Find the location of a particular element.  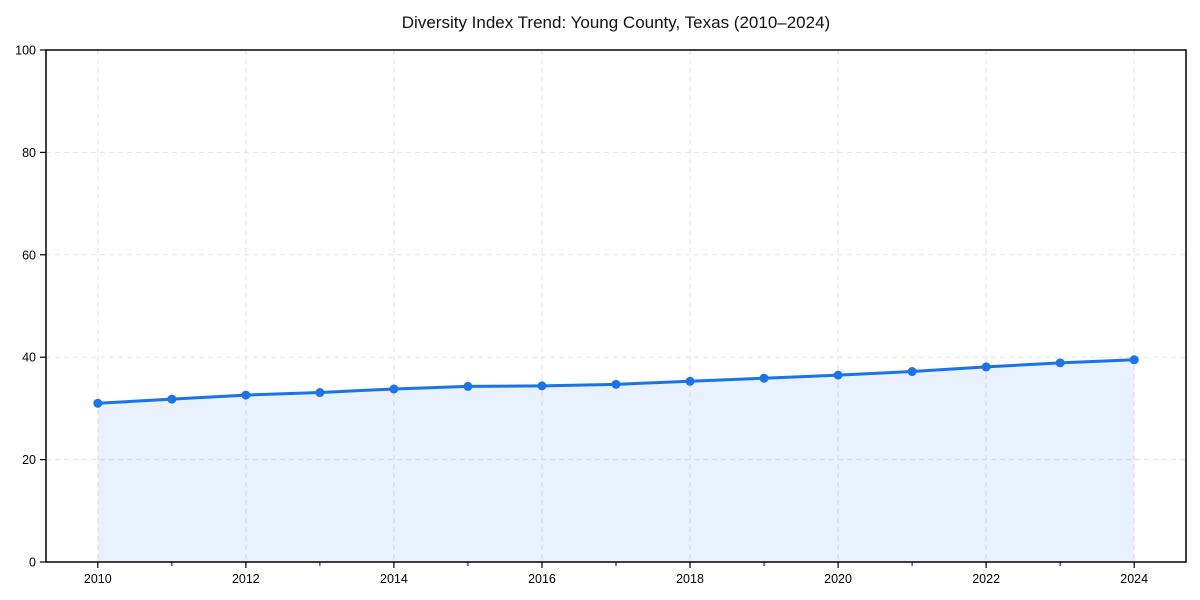

y-tick-label: 100 is located at coordinates (25, 51).